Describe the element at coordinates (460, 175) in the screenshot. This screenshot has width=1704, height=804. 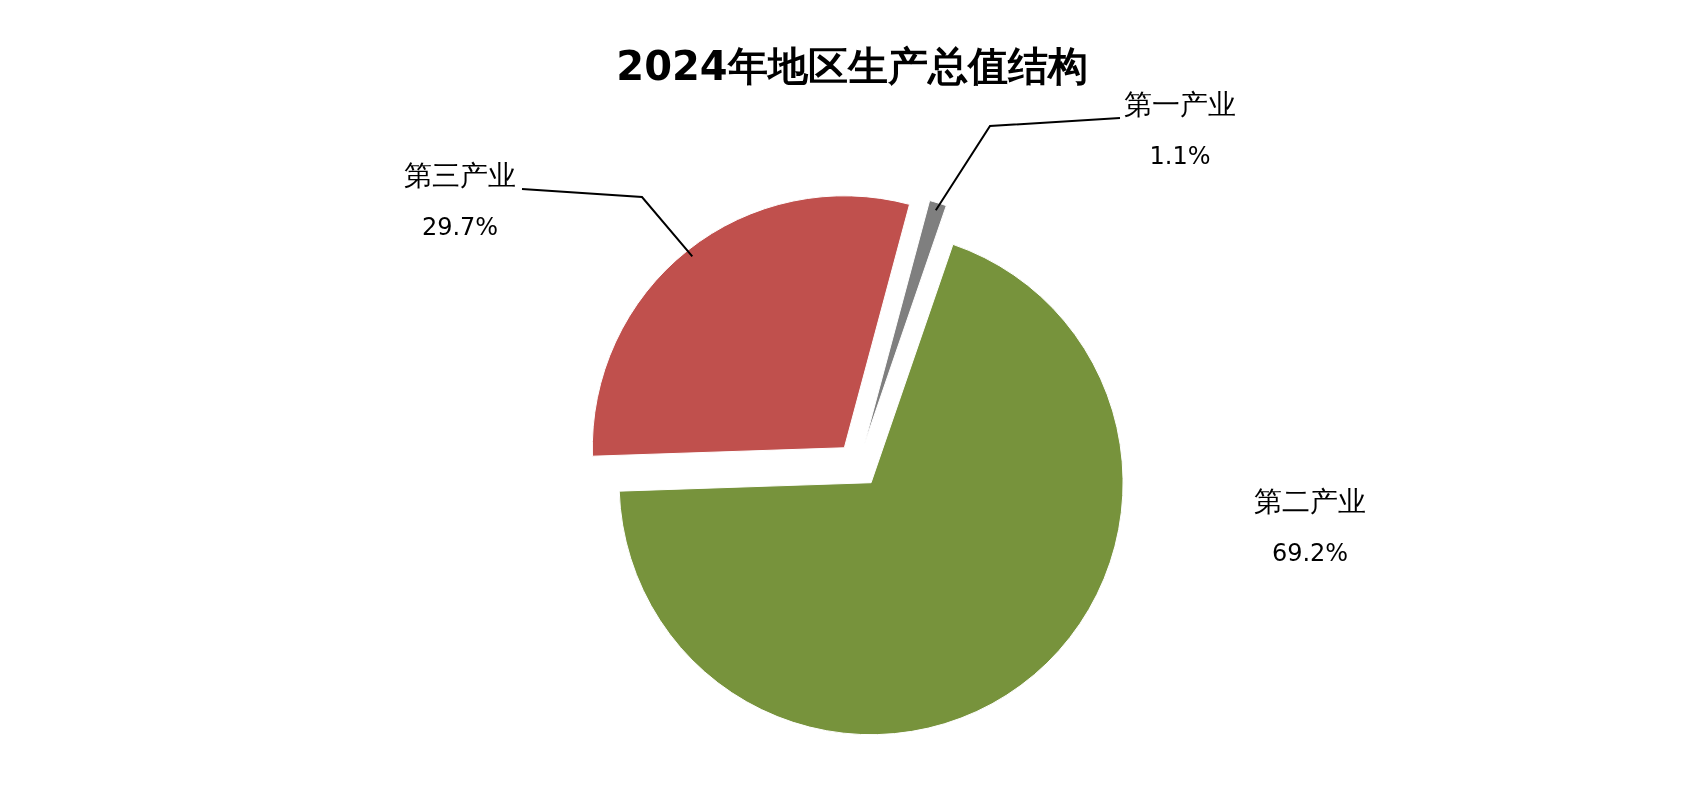
I see `slice-label: 第三产业` at that location.